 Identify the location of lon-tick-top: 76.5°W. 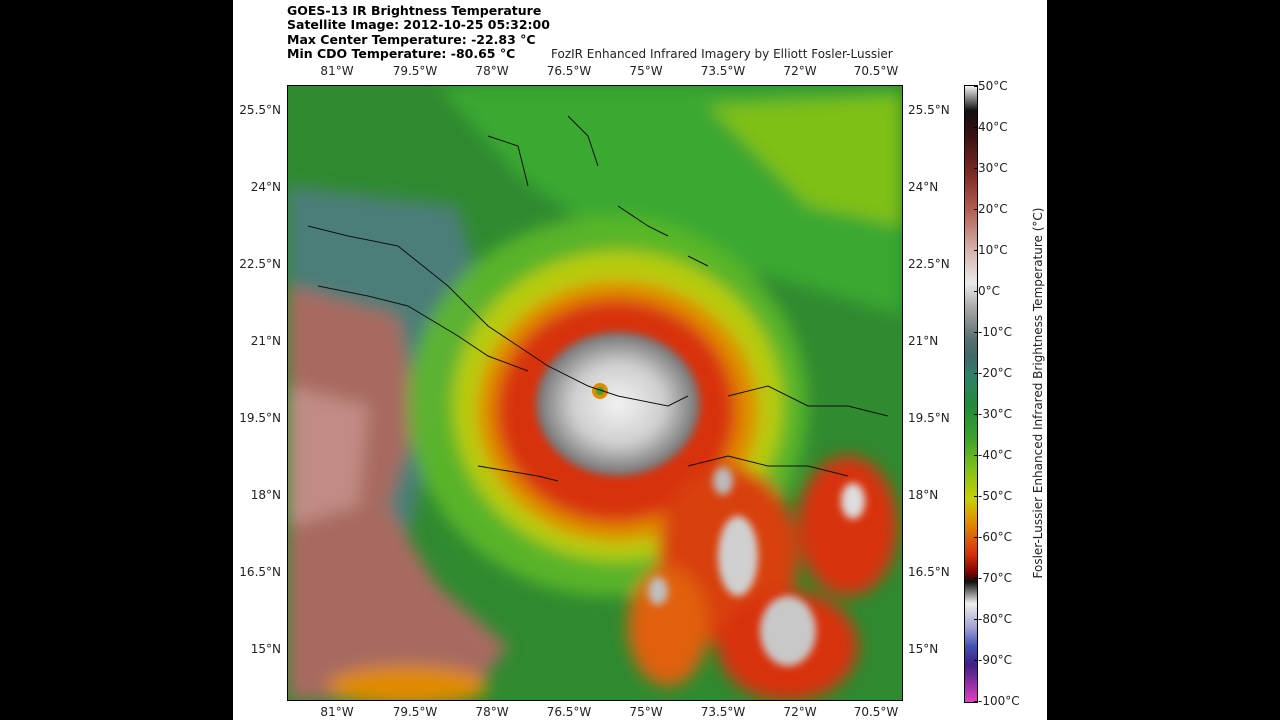
(569, 71).